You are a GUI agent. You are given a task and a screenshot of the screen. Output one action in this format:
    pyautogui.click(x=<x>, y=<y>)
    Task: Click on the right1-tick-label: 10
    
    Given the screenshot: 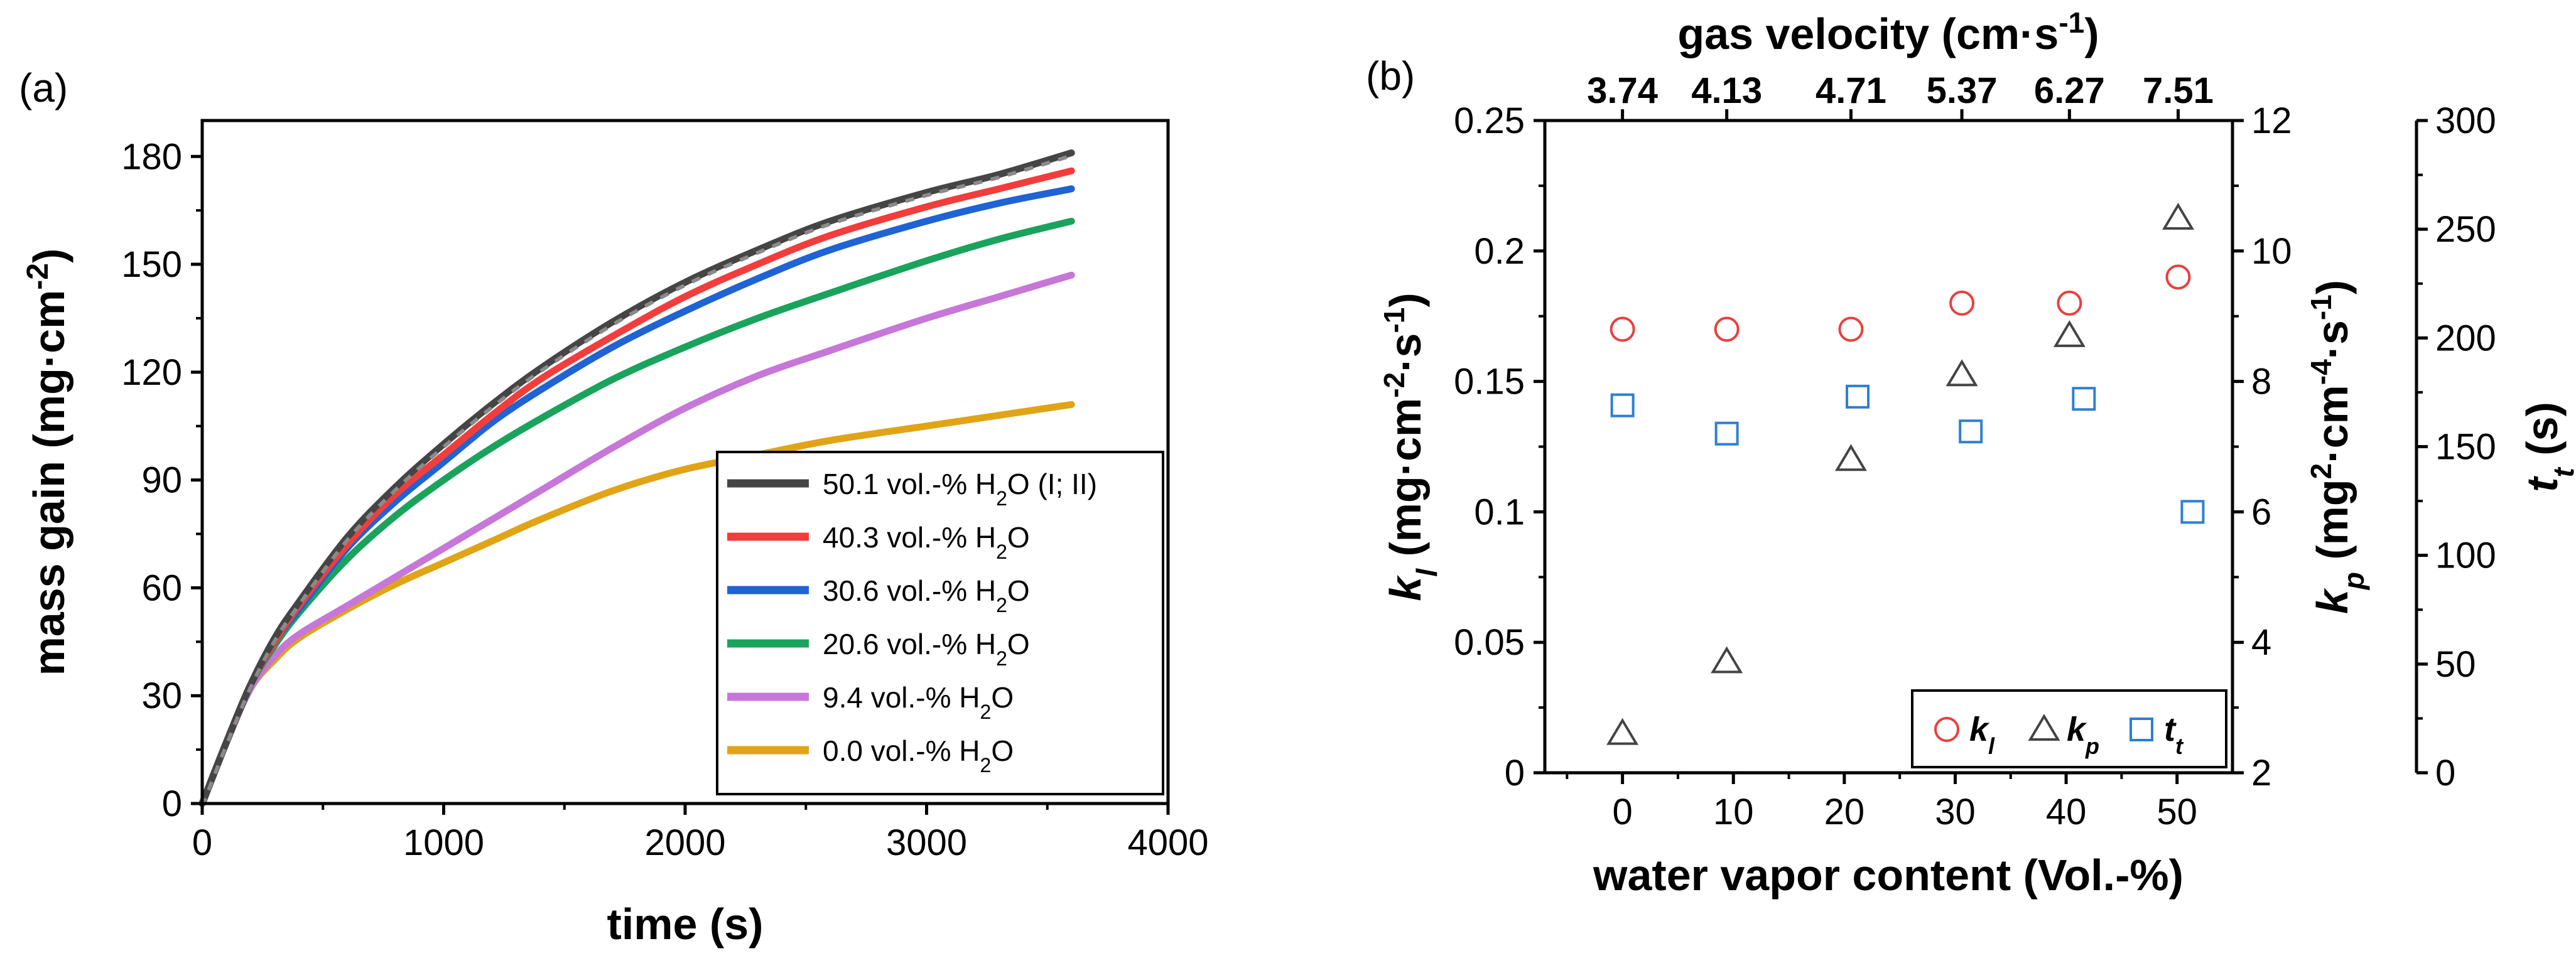 What is the action you would take?
    pyautogui.click(x=2271, y=252)
    